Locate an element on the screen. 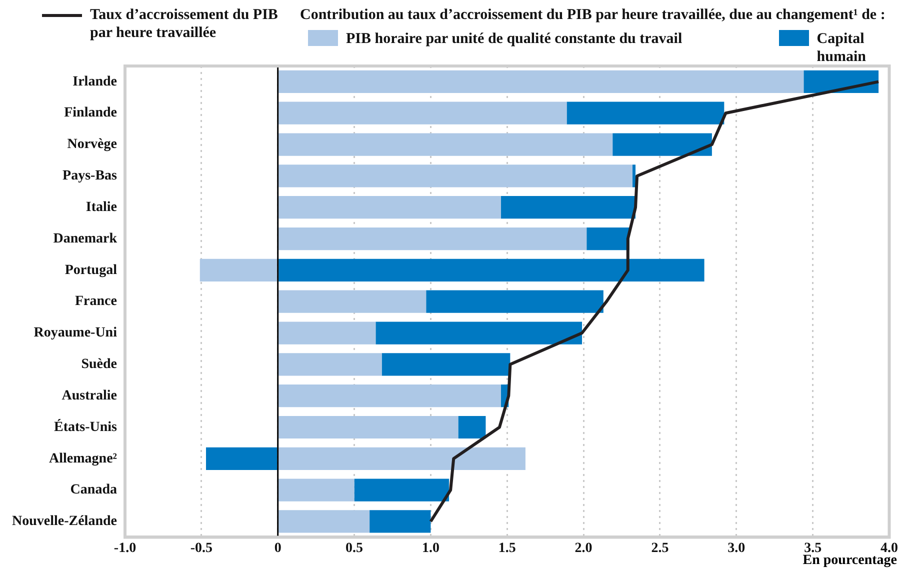  x-tick-label: 0 is located at coordinates (278, 548).